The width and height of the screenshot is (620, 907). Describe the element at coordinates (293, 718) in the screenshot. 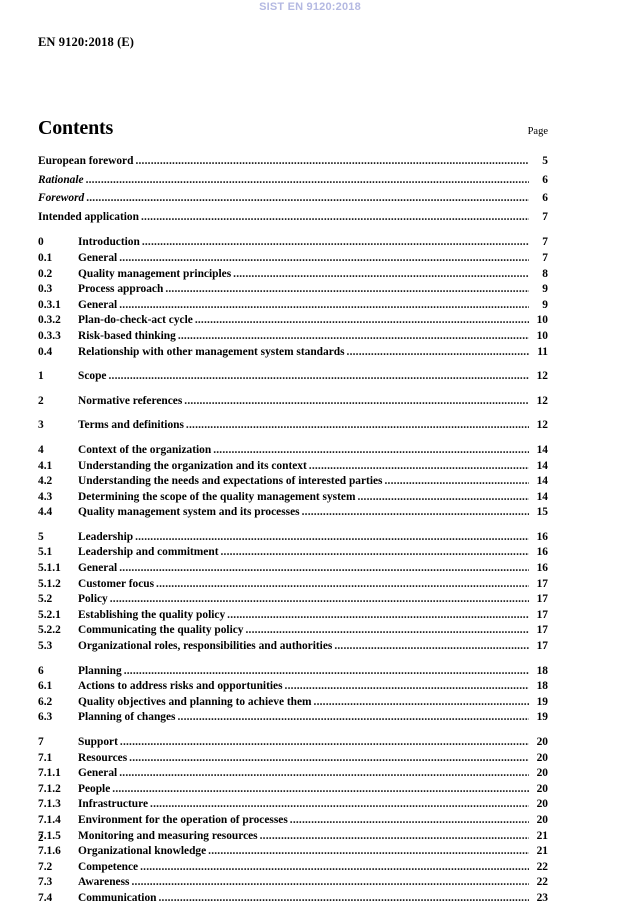

I see `toc-entry: 6.3 Planning of changes 19` at that location.